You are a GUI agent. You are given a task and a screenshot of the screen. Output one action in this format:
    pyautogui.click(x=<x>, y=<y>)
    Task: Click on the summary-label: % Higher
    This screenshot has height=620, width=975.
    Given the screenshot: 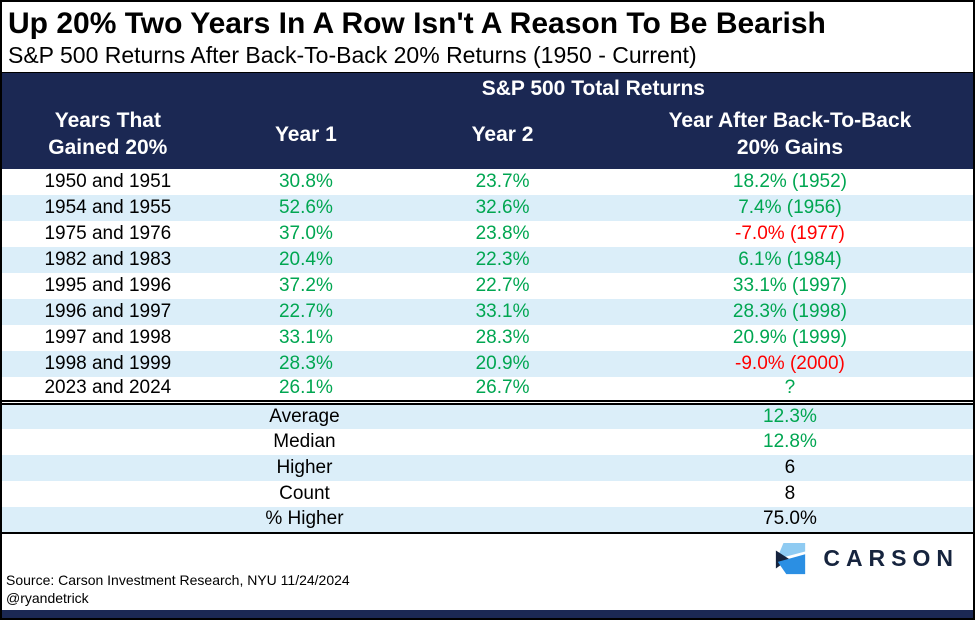 What is the action you would take?
    pyautogui.click(x=304, y=520)
    